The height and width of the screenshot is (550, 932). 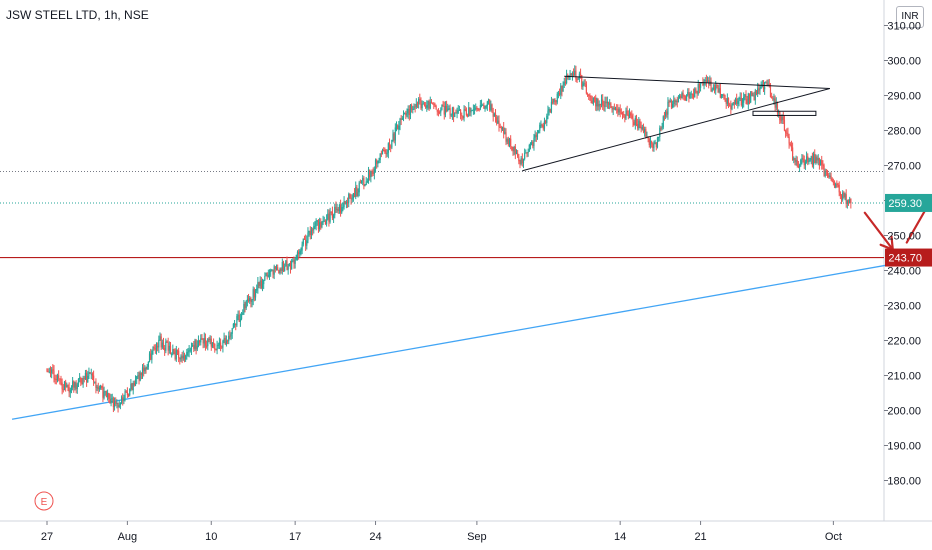 I want to click on y-tick-label: 310.00, so click(x=904, y=27).